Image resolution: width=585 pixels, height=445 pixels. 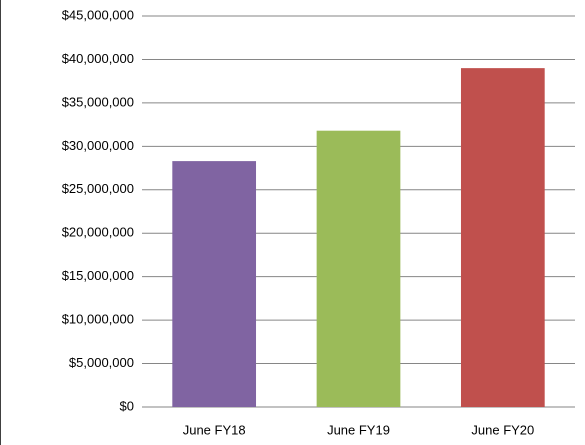 What do you see at coordinates (98, 319) in the screenshot?
I see `y-tick-label: $10,000,000` at bounding box center [98, 319].